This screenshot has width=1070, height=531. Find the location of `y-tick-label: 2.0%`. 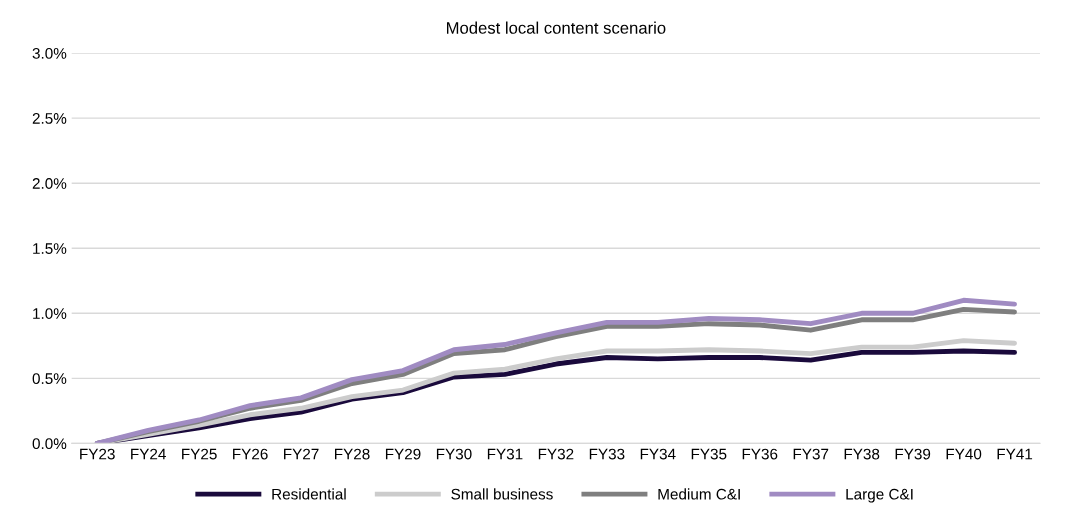

y-tick-label: 2.0% is located at coordinates (49, 183).